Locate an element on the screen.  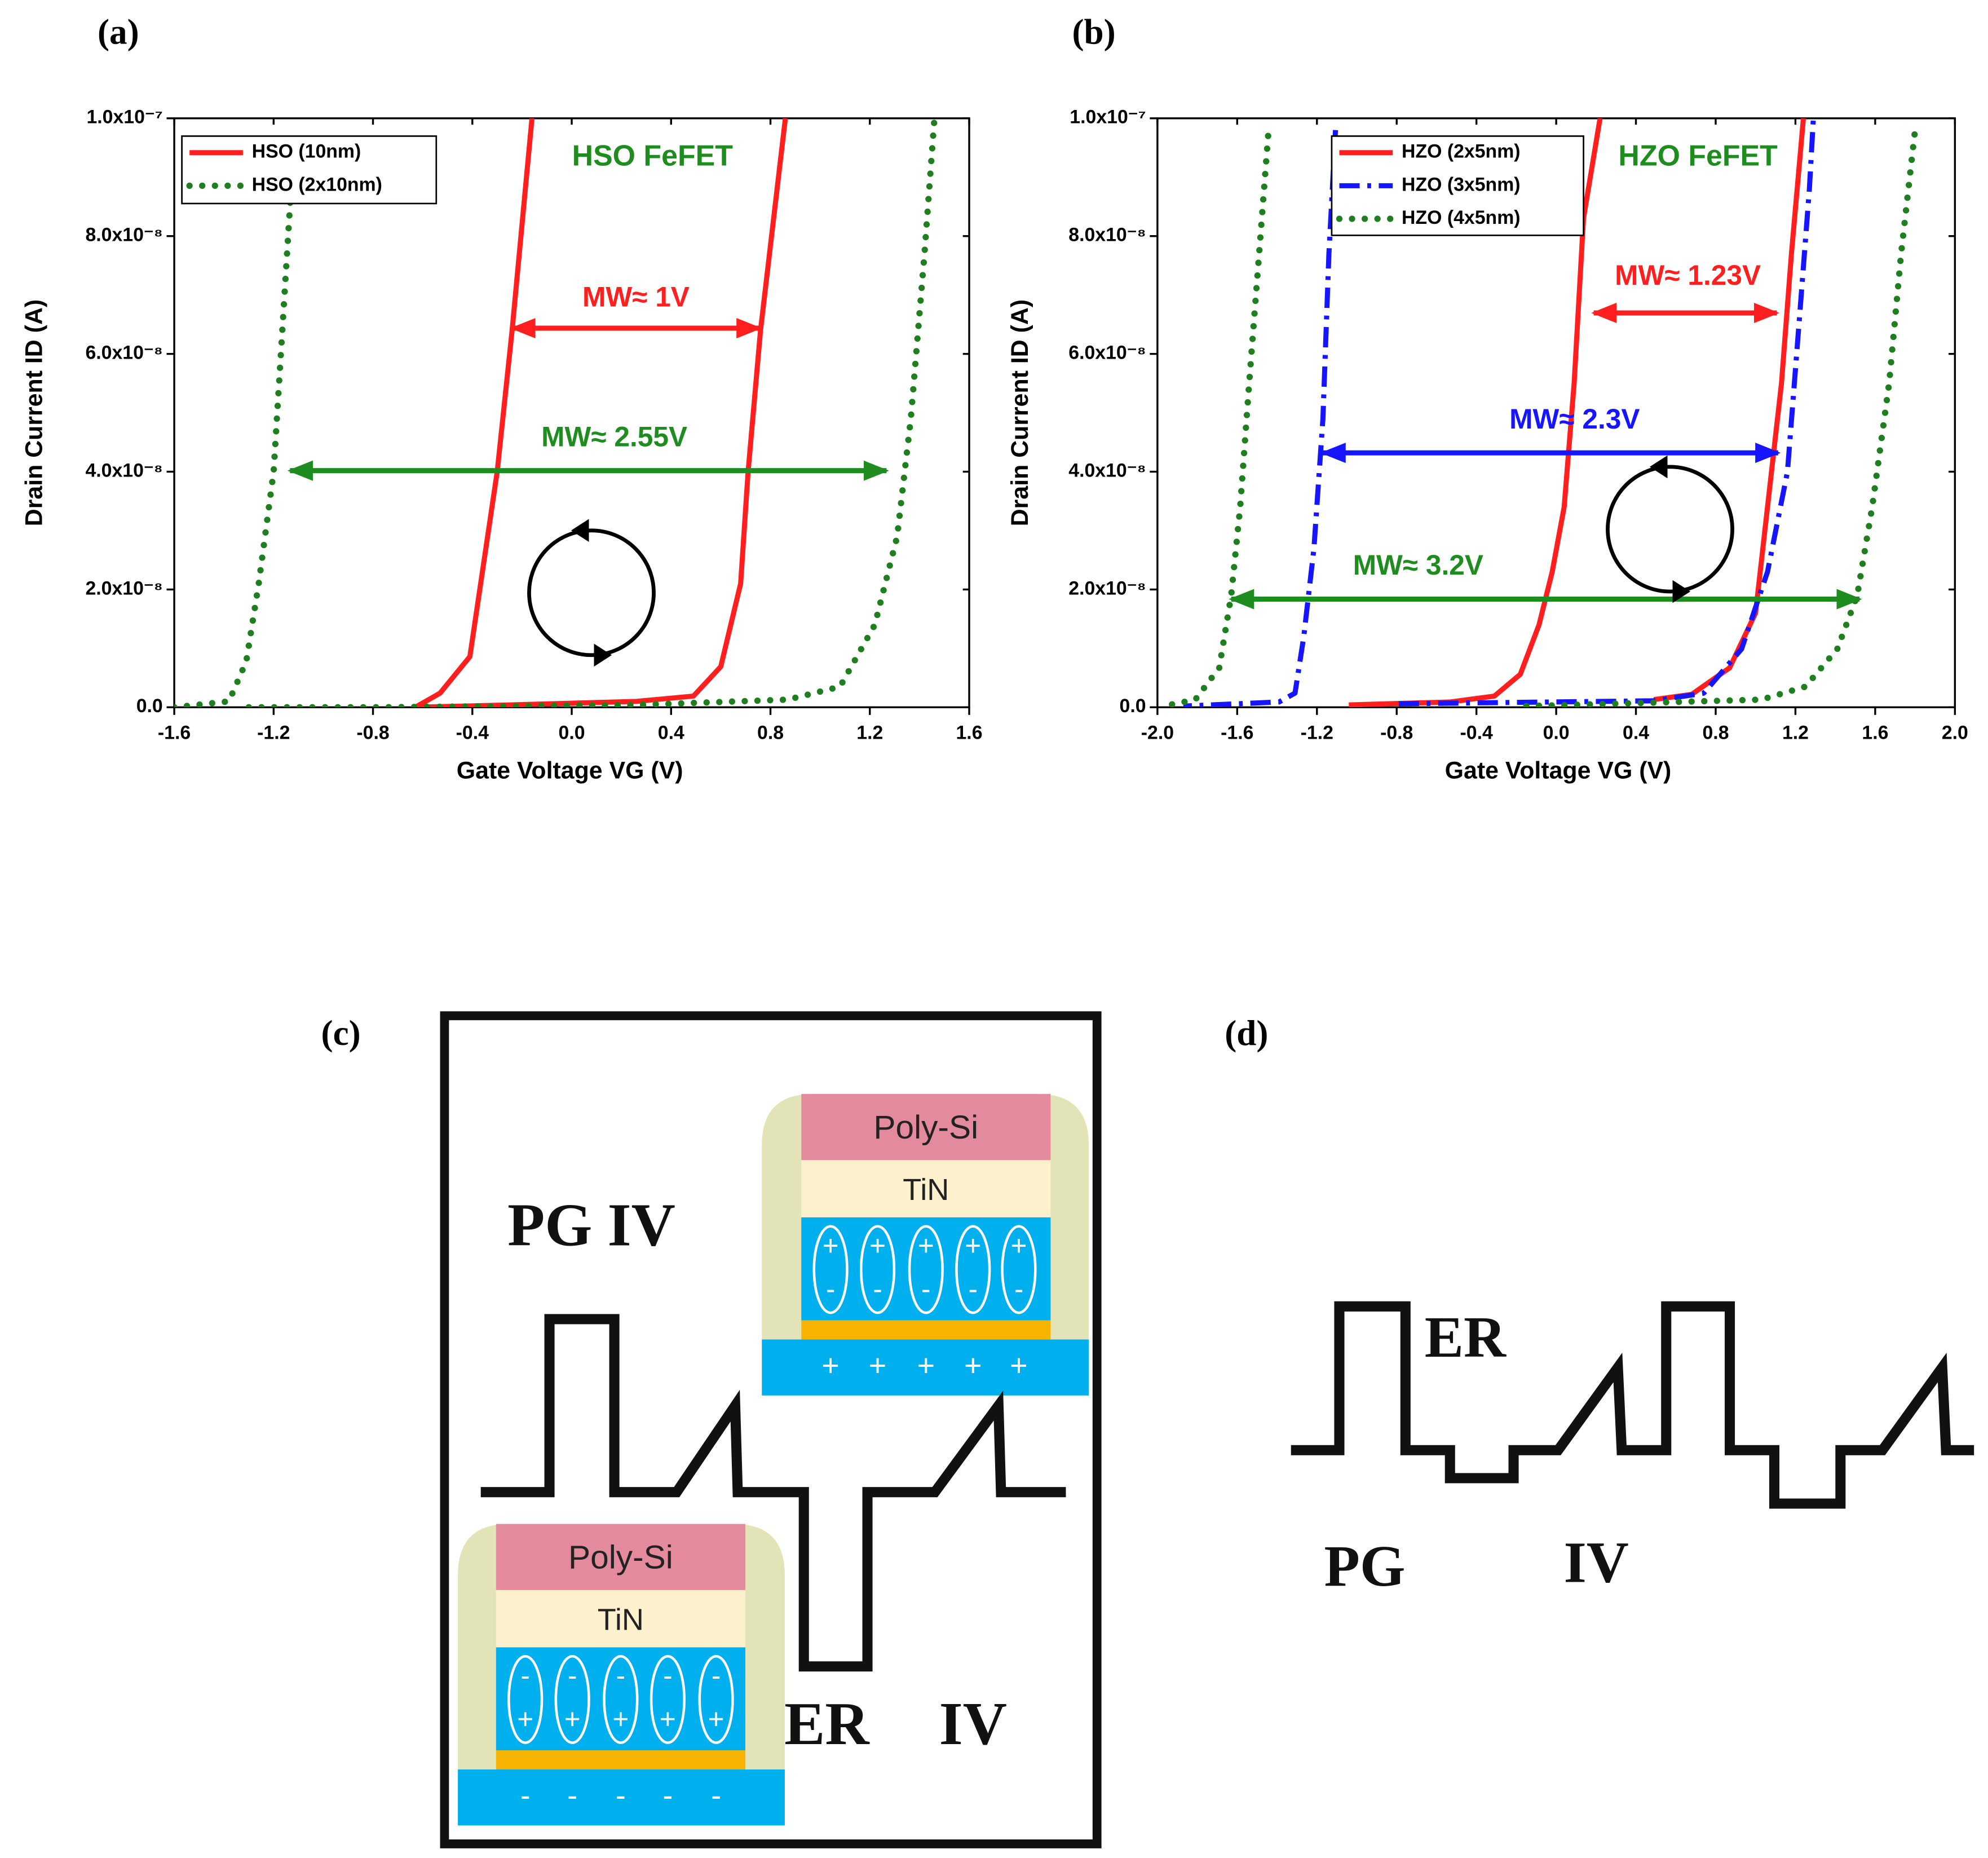
annotation: MW≈ 3.2V is located at coordinates (1418, 565).